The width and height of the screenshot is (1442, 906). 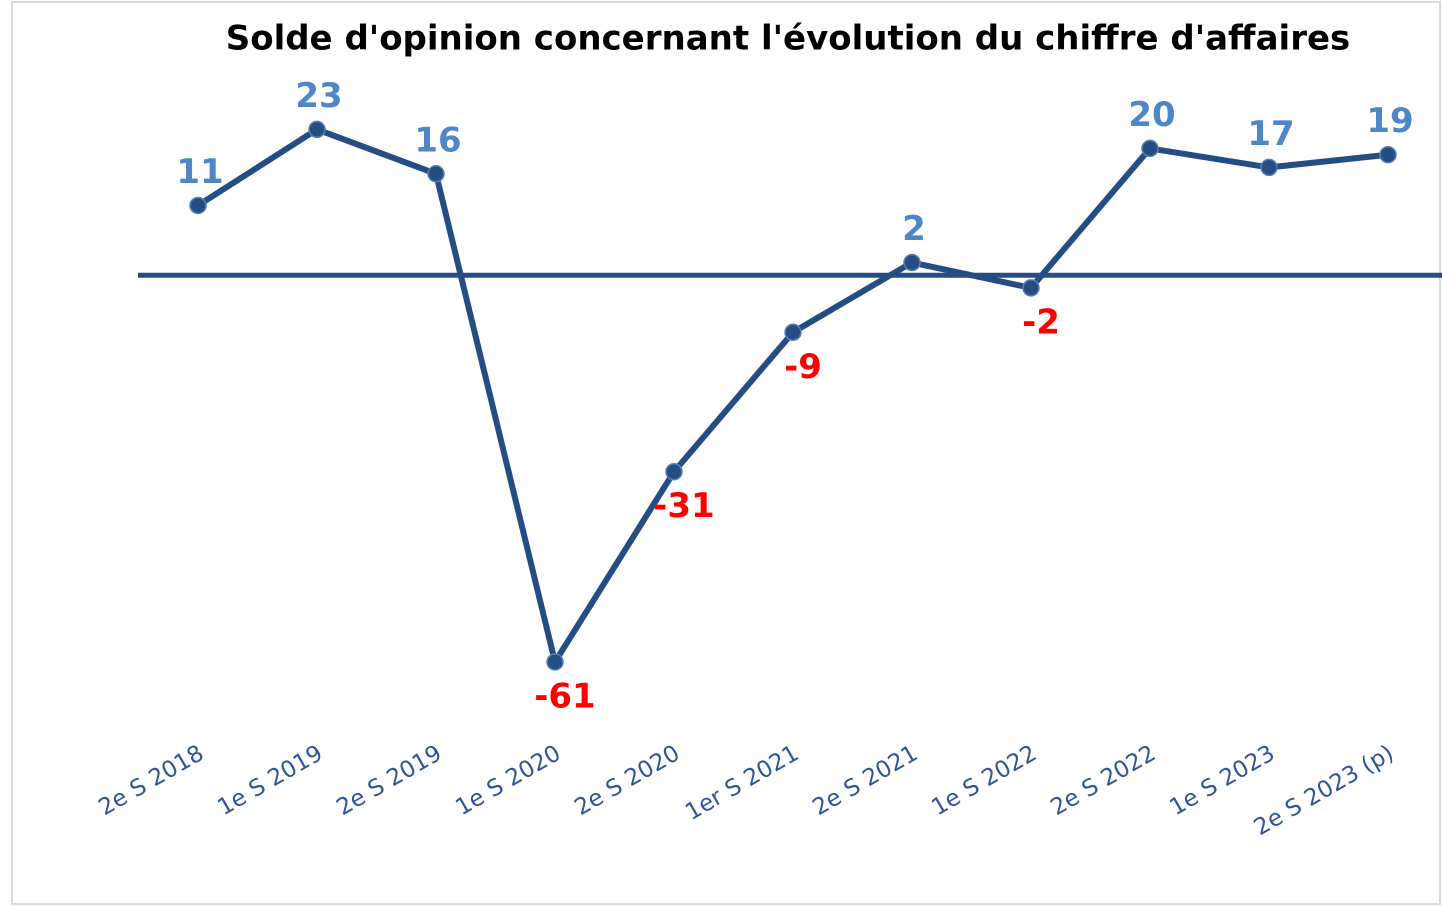 I want to click on data-label: 23, so click(x=318, y=96).